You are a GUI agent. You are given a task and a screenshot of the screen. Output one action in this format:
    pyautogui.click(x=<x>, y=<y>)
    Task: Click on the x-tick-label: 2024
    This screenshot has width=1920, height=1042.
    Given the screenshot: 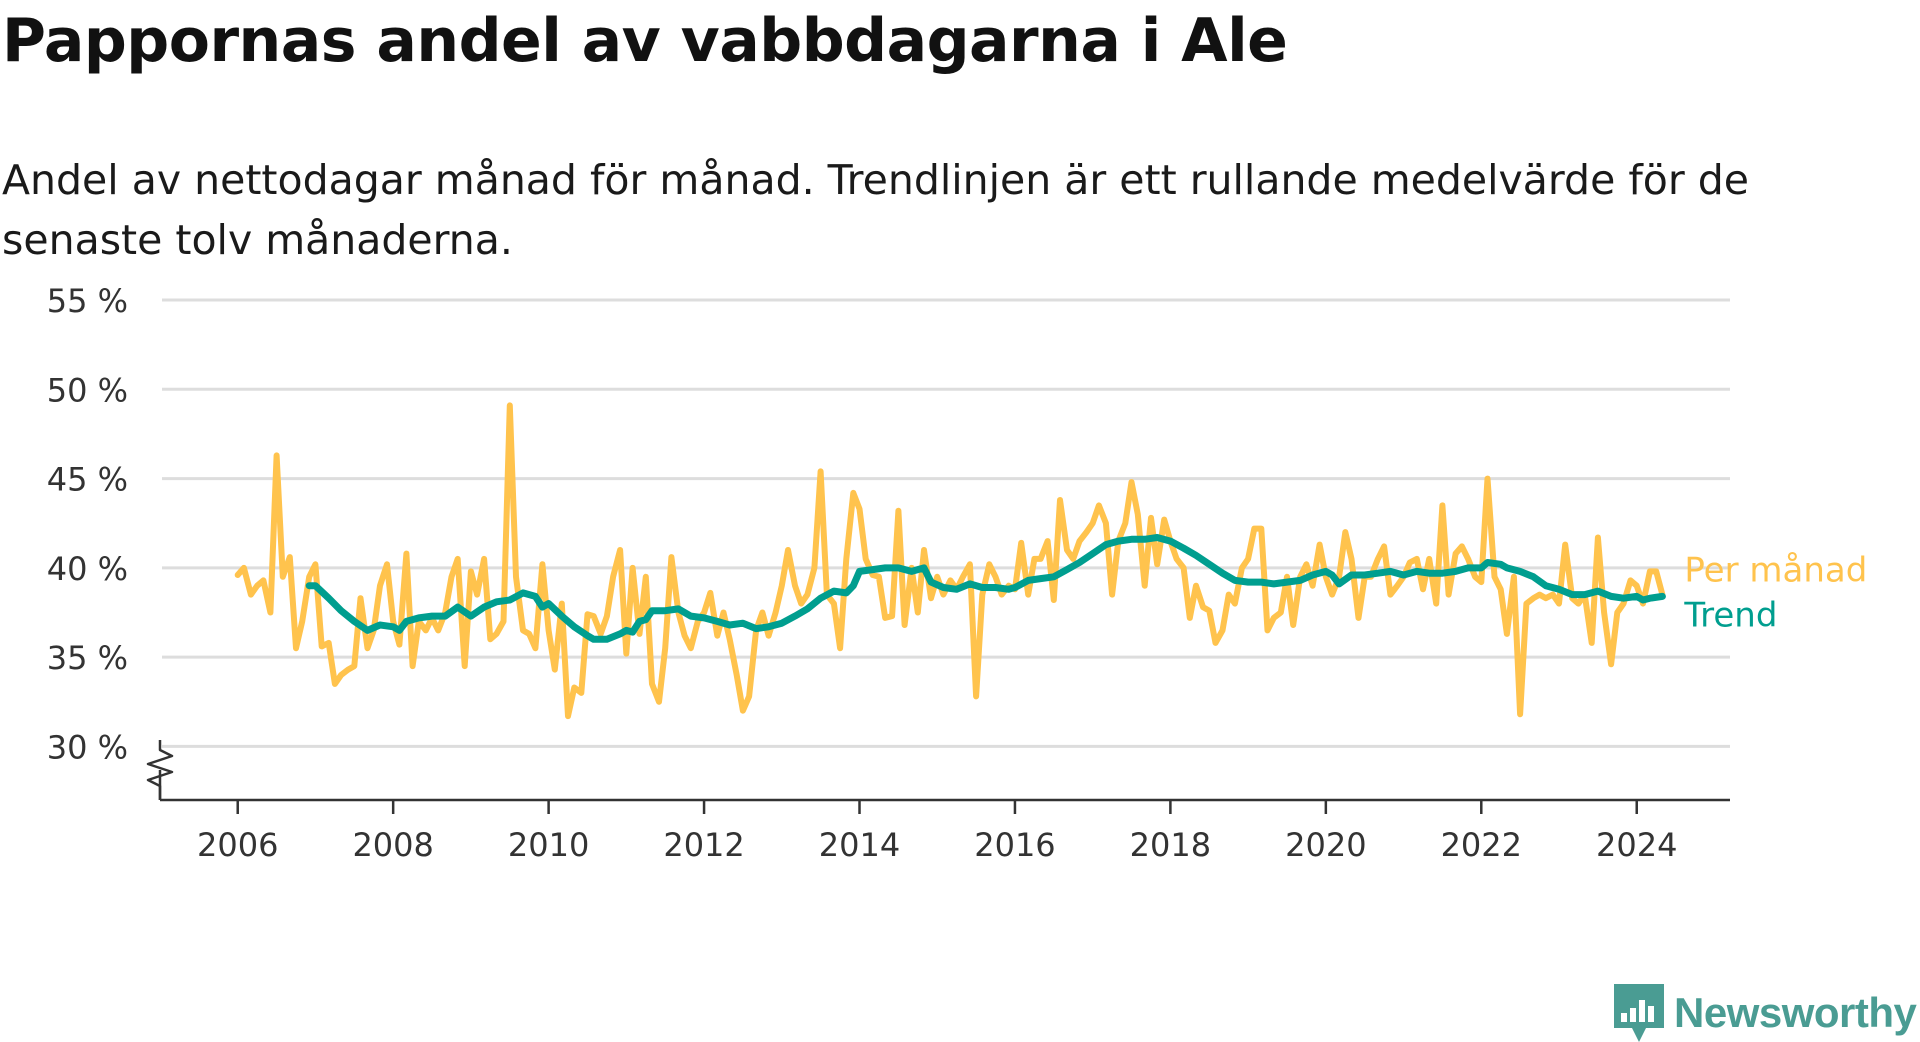 What is the action you would take?
    pyautogui.click(x=1636, y=845)
    